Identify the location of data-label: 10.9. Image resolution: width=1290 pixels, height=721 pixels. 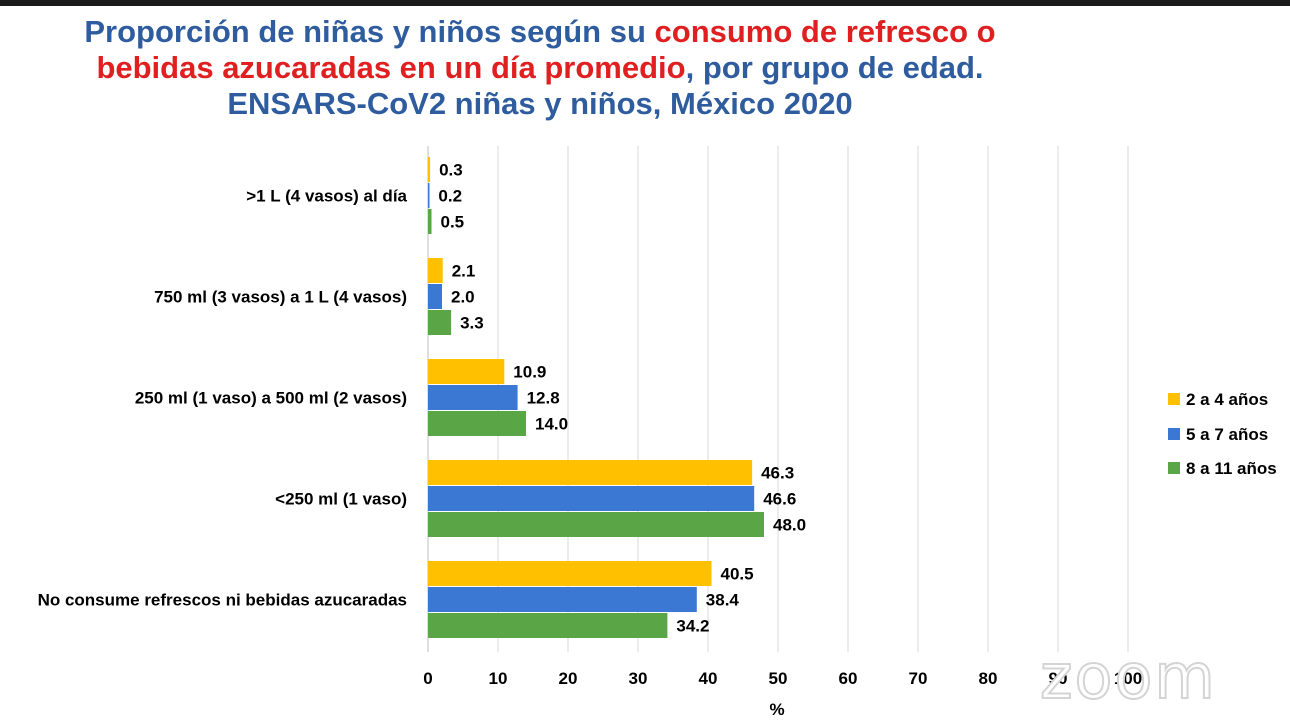
(529, 372).